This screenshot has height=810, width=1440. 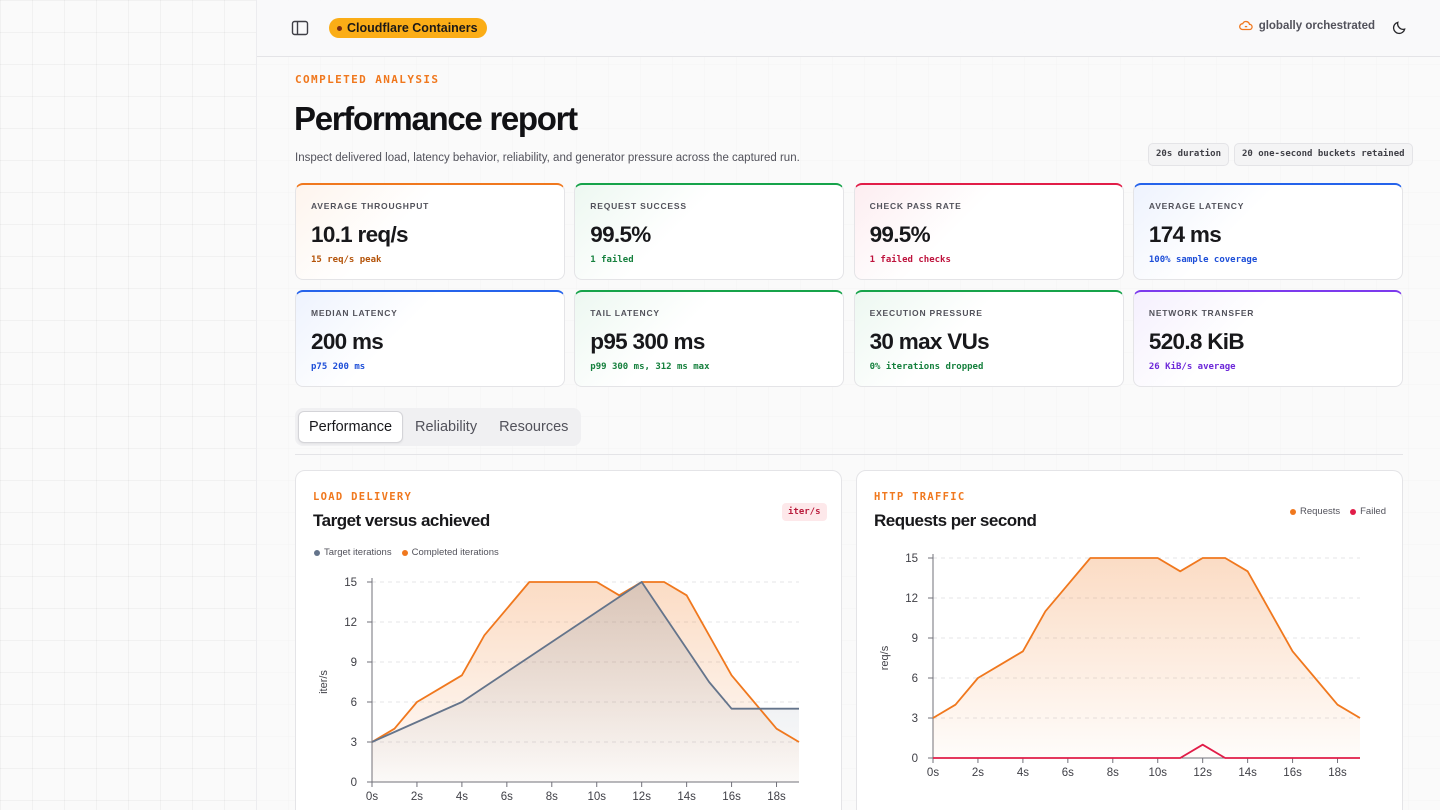 I want to click on kpi-detail: 15 req/s peak, so click(x=346, y=260).